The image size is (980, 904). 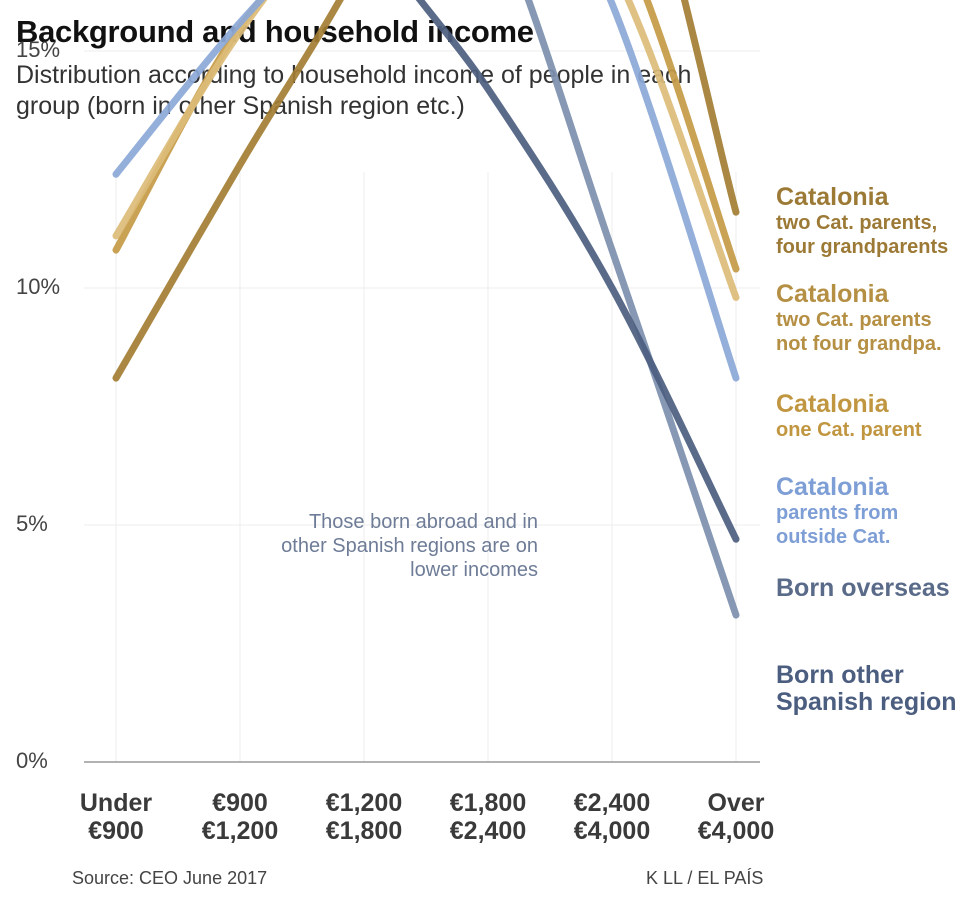 What do you see at coordinates (736, 817) in the screenshot?
I see `x-tick-label: Over €4,000` at bounding box center [736, 817].